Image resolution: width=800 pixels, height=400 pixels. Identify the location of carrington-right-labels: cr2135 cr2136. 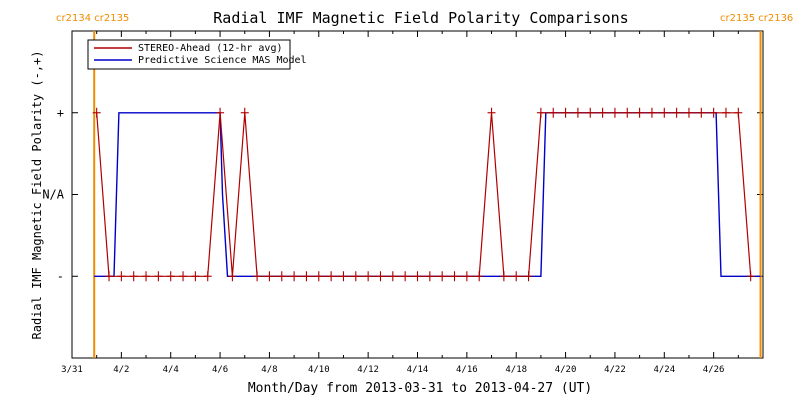
(756, 18).